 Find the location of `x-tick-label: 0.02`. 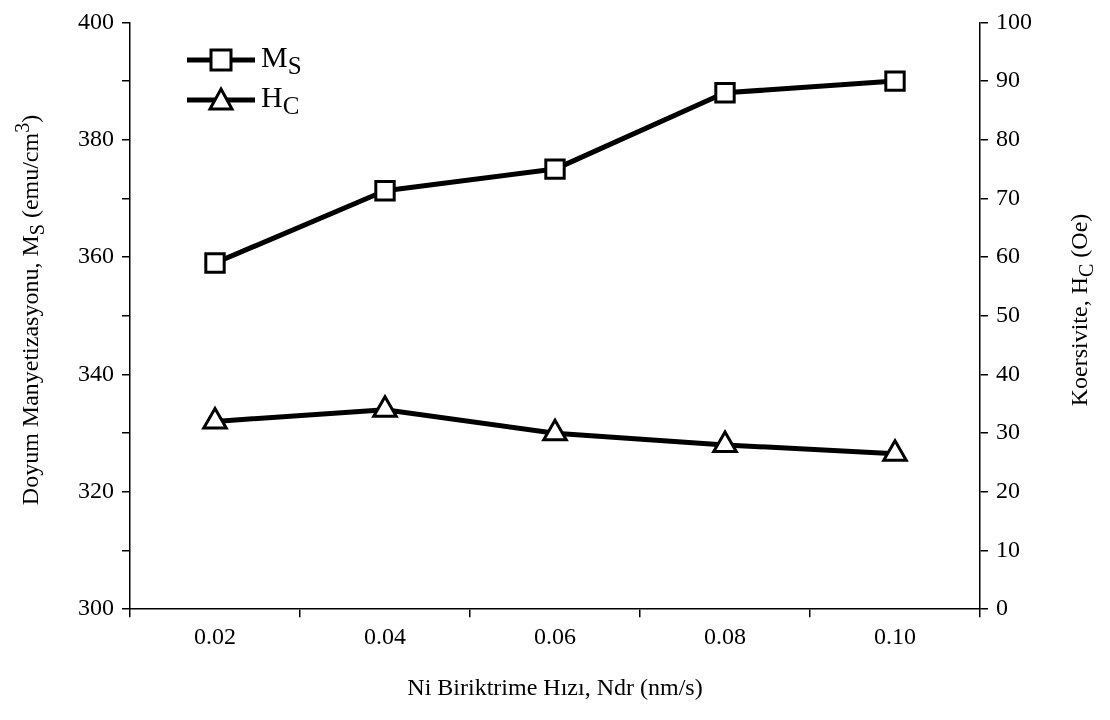

x-tick-label: 0.02 is located at coordinates (215, 635).